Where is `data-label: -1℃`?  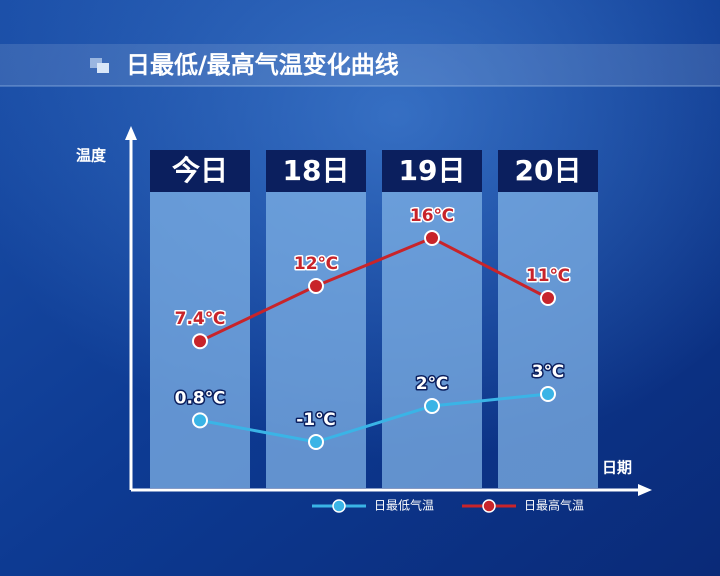 data-label: -1℃ is located at coordinates (315, 420).